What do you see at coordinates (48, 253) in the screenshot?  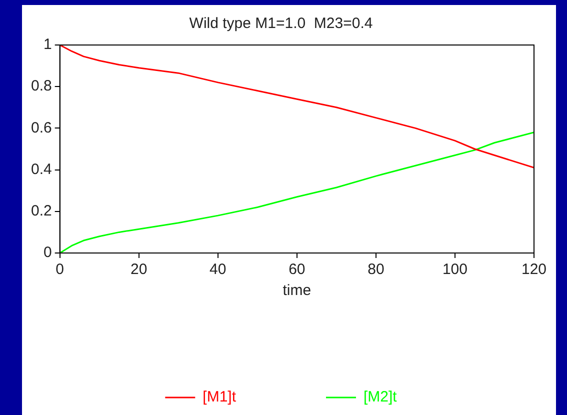 I see `y-tick-label: 0` at bounding box center [48, 253].